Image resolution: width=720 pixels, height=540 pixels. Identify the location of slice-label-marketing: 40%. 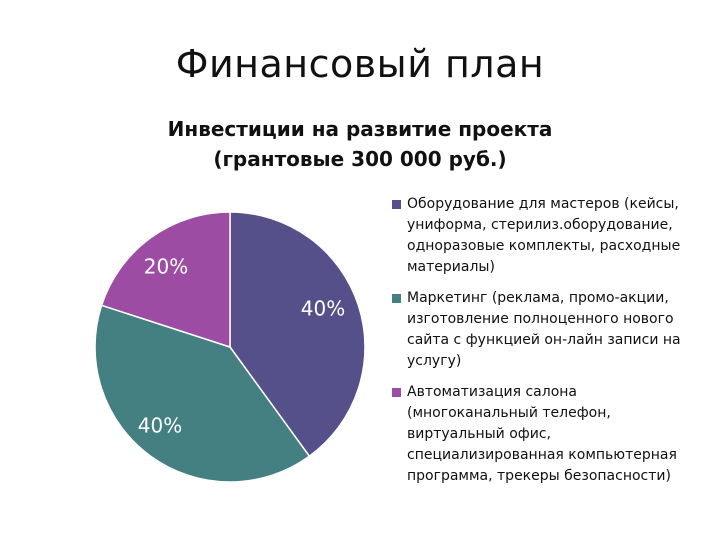
(160, 426).